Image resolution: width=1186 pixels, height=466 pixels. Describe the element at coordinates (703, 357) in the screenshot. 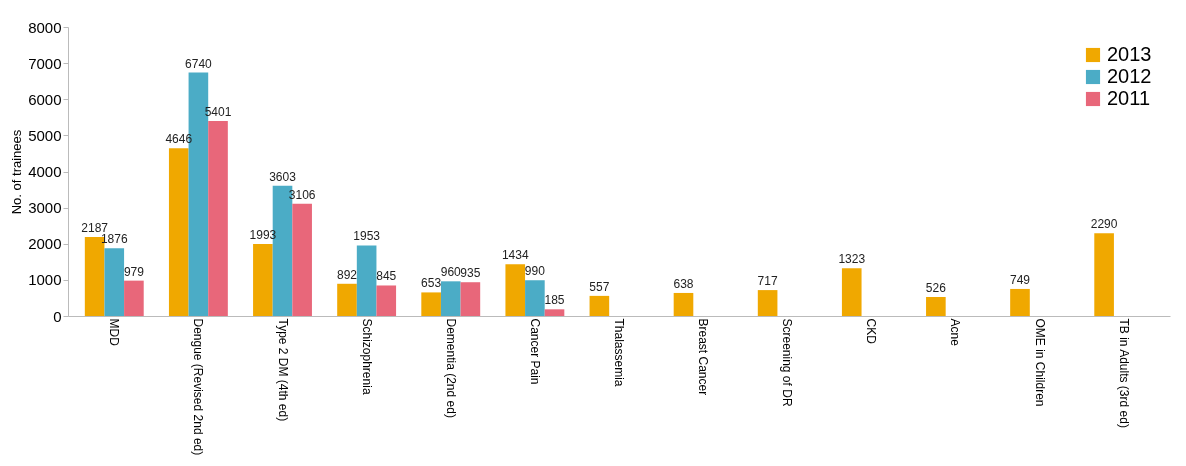

I see `x-tick-label: Breast Cancer` at that location.